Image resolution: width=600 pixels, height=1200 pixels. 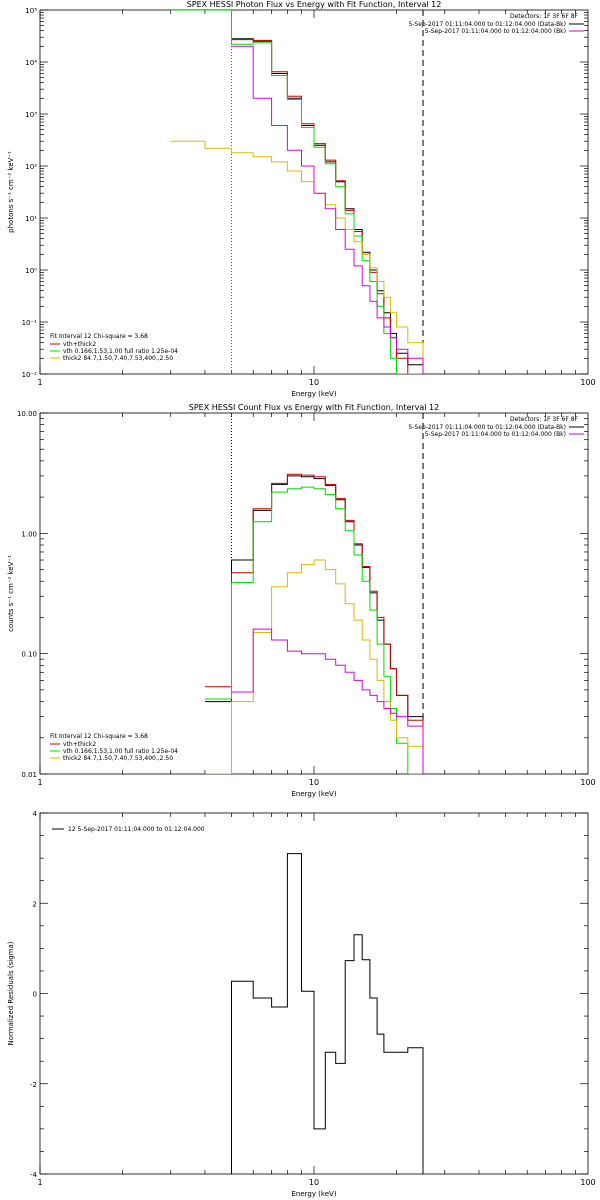 What do you see at coordinates (544, 16) in the screenshot?
I see `chart-0-detectors-label: Detectors: 1F 3F 6F 8F` at bounding box center [544, 16].